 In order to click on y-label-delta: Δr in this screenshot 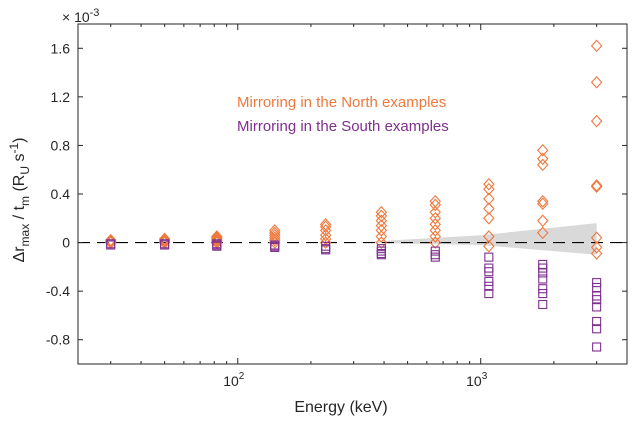, I will do `click(19, 254)`.